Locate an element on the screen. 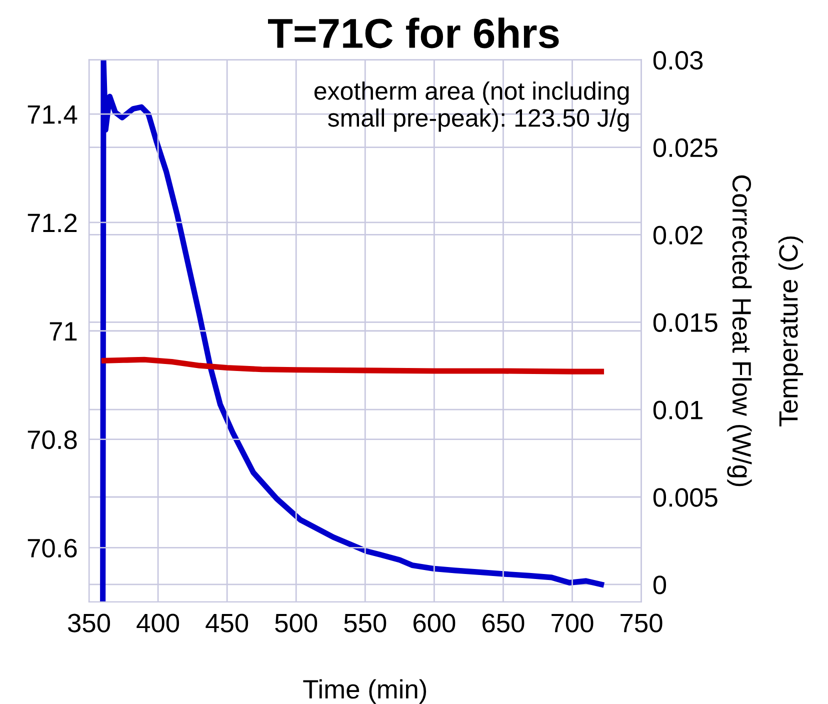 Image resolution: width=828 pixels, height=704 pixels. x-tick-label: 600 is located at coordinates (435, 623).